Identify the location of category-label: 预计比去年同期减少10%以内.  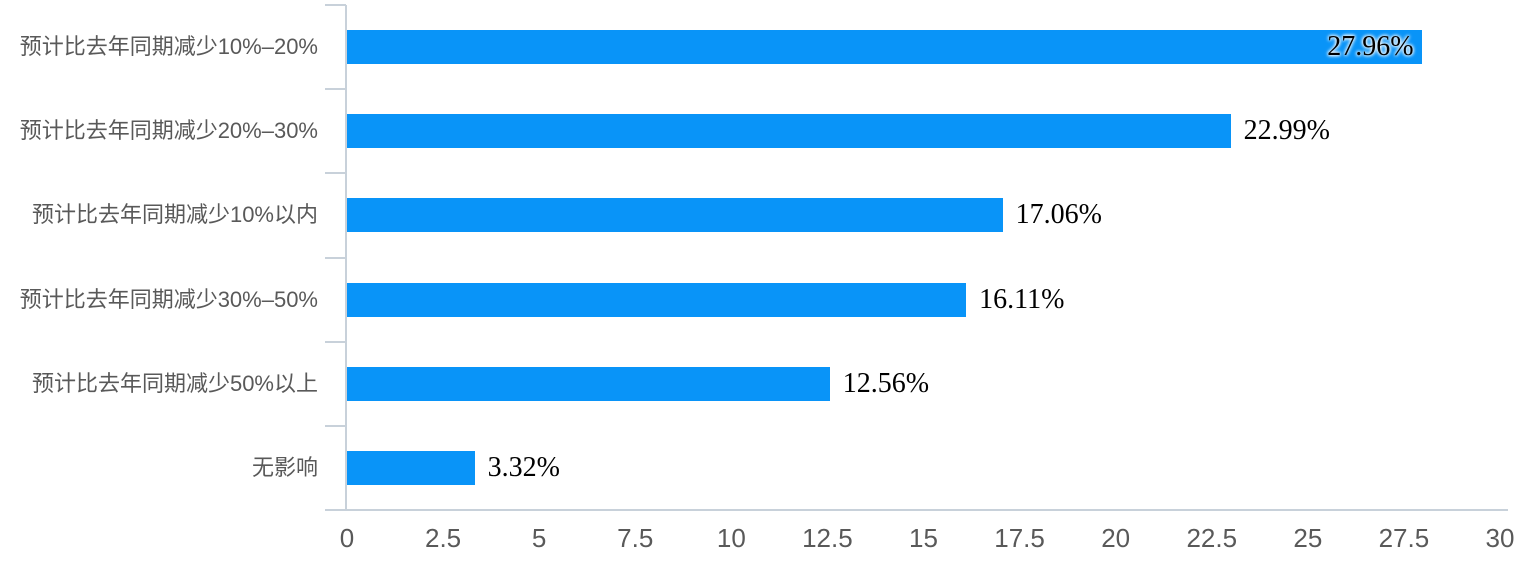
(174, 215).